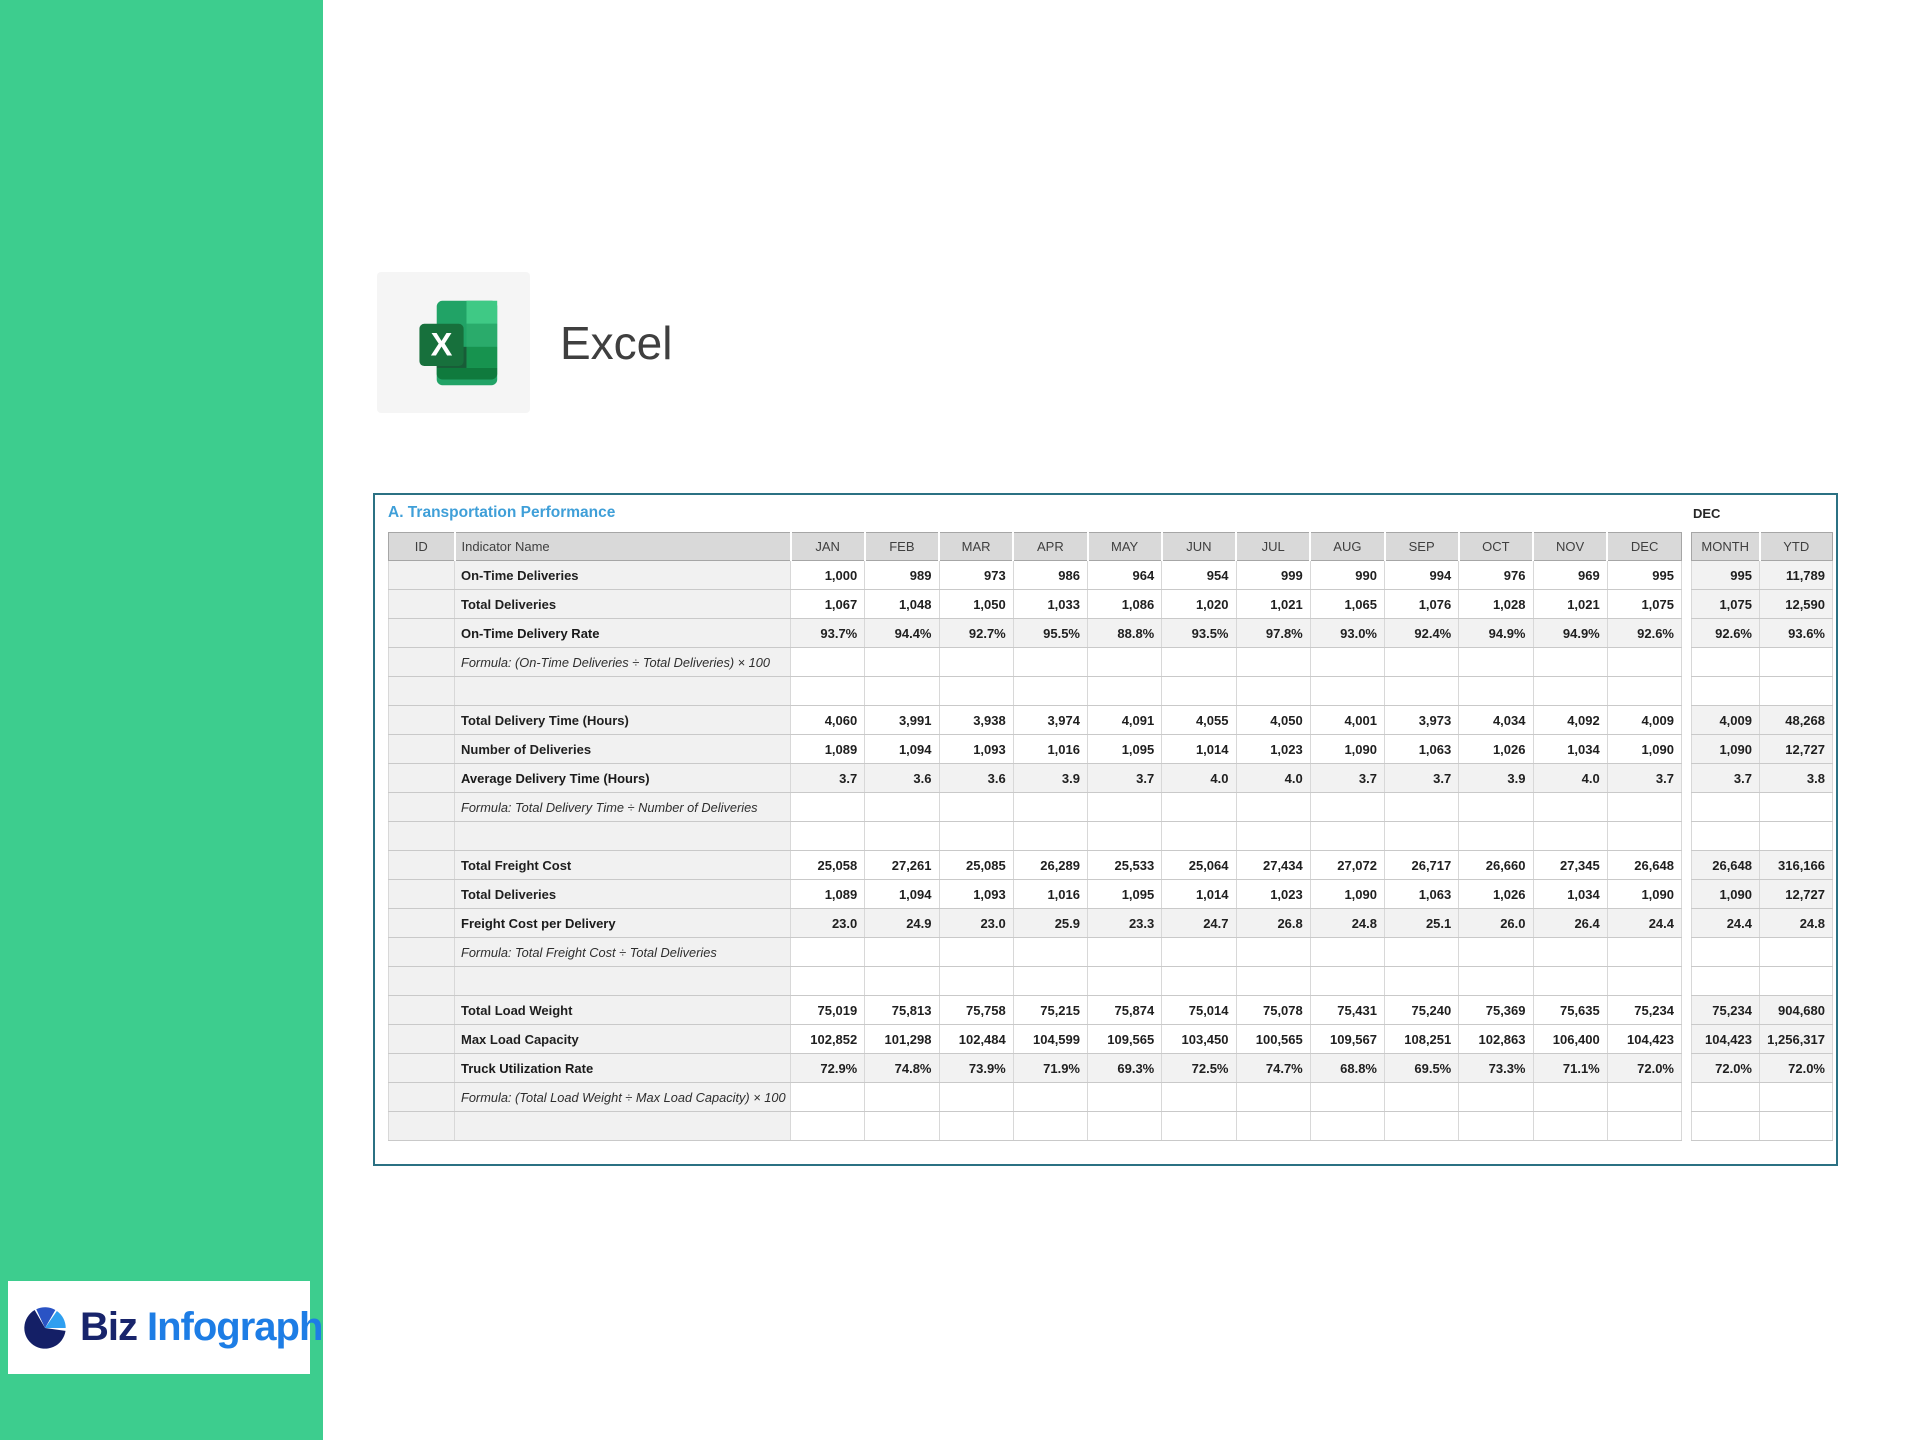 This screenshot has width=1920, height=1440. I want to click on value-cell: 24.7, so click(1199, 923).